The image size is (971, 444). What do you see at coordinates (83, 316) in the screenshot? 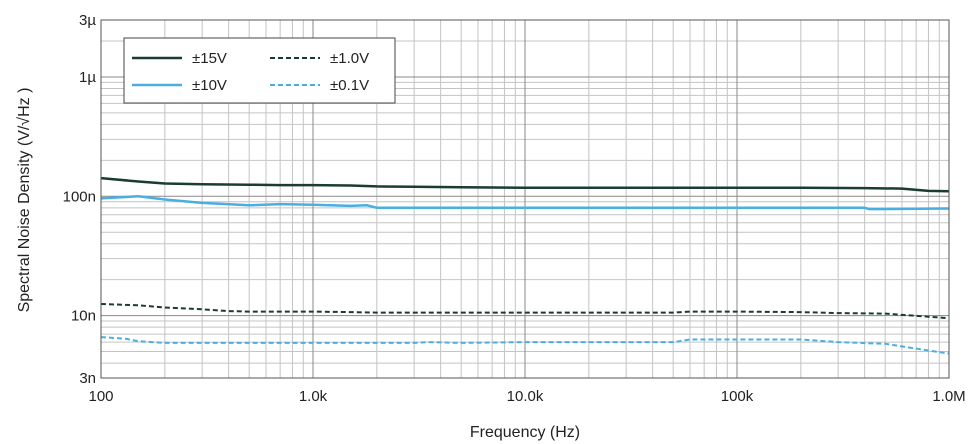
I see `y-tick-label: 10n` at bounding box center [83, 316].